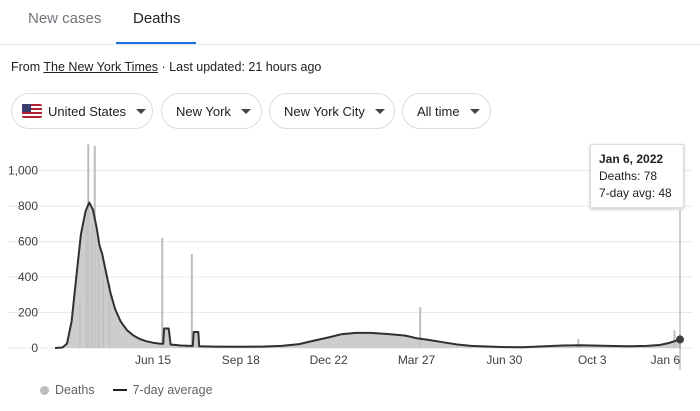 Image resolution: width=700 pixels, height=411 pixels. I want to click on us-flag-icon, so click(32, 111).